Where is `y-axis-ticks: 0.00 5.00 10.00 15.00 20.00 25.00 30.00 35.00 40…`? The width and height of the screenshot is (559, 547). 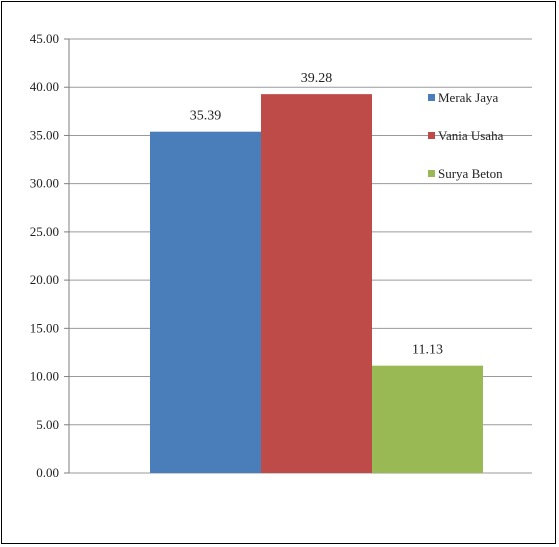 y-axis-ticks: 0.00 5.00 10.00 15.00 20.00 25.00 30.00 35.00 40… is located at coordinates (50, 255).